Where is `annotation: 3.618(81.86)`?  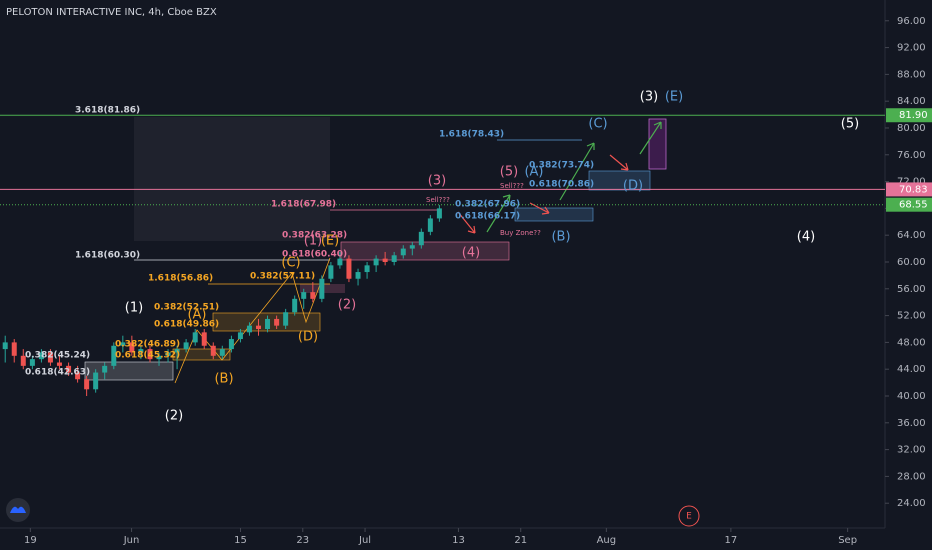 annotation: 3.618(81.86) is located at coordinates (107, 111).